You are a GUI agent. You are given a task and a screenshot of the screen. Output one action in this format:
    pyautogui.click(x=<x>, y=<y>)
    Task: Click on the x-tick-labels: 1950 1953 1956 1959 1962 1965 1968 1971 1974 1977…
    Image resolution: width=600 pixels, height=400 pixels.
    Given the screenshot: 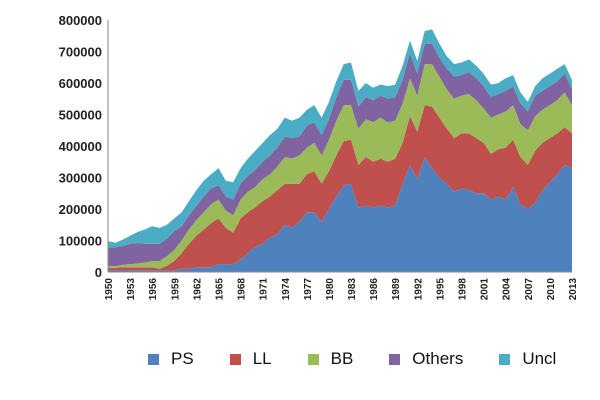 What is the action you would take?
    pyautogui.click(x=341, y=289)
    